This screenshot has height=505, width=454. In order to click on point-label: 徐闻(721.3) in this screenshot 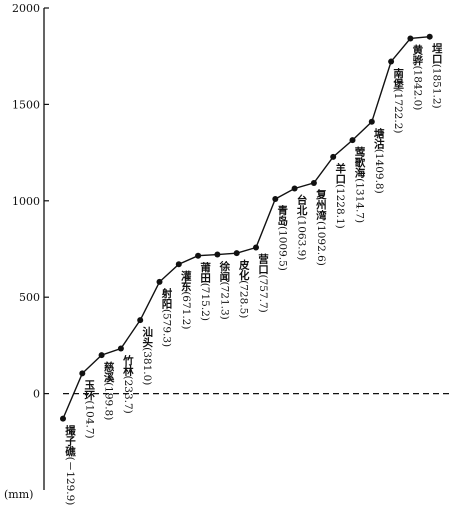, I will do `click(224, 290)`.